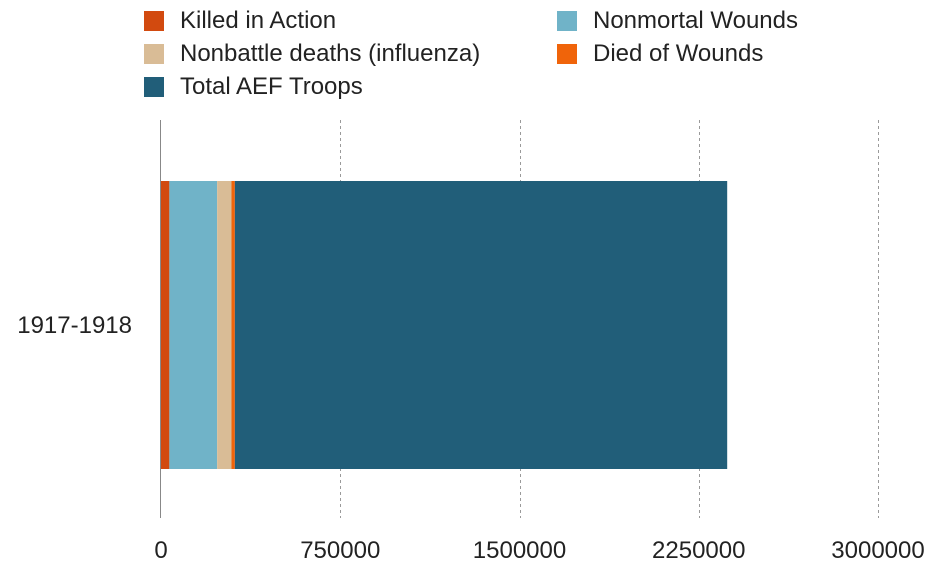  What do you see at coordinates (340, 550) in the screenshot?
I see `x-tick-label: 750000` at bounding box center [340, 550].